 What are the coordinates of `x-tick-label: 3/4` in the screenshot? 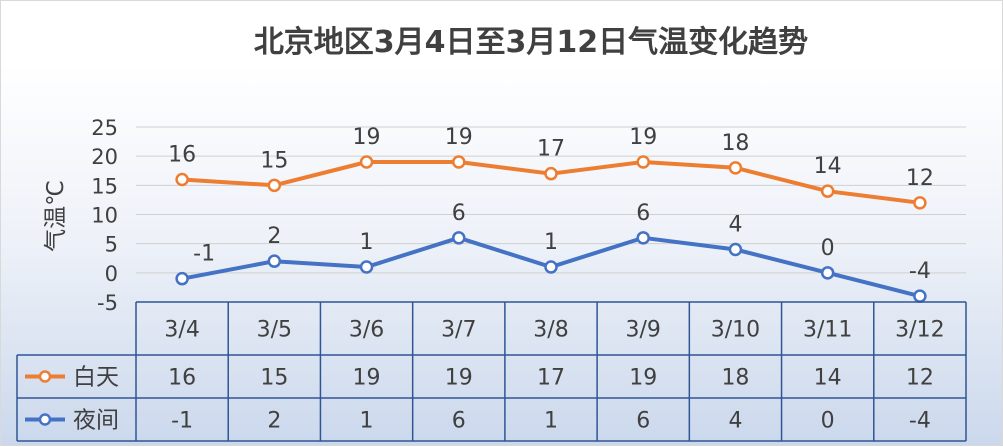 It's located at (181, 330).